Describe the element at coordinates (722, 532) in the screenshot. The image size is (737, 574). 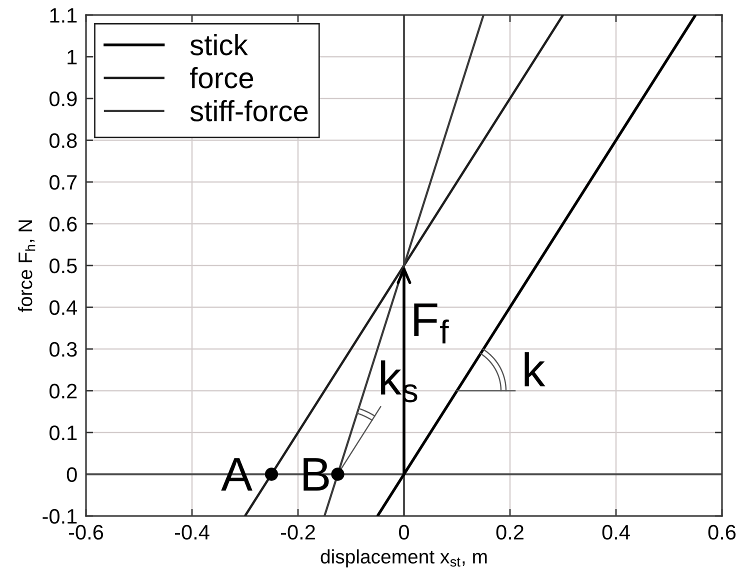
I see `x-tick-label: 0.6` at that location.